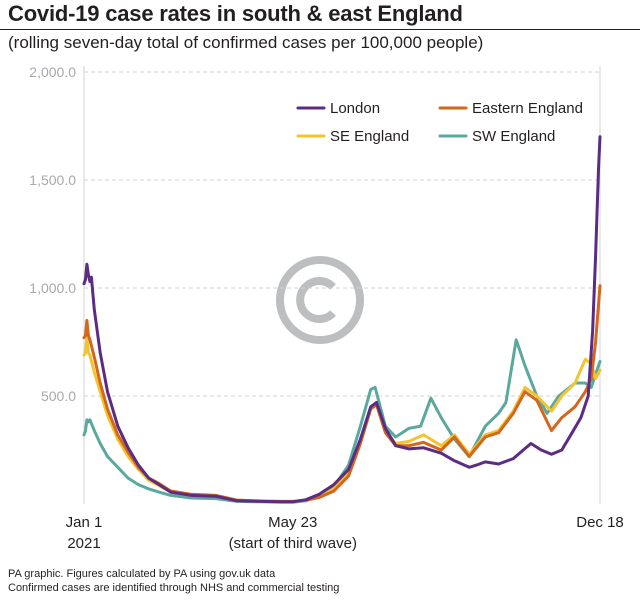 The image size is (640, 600). I want to click on x-tick-sublabel: 2021, so click(83, 543).